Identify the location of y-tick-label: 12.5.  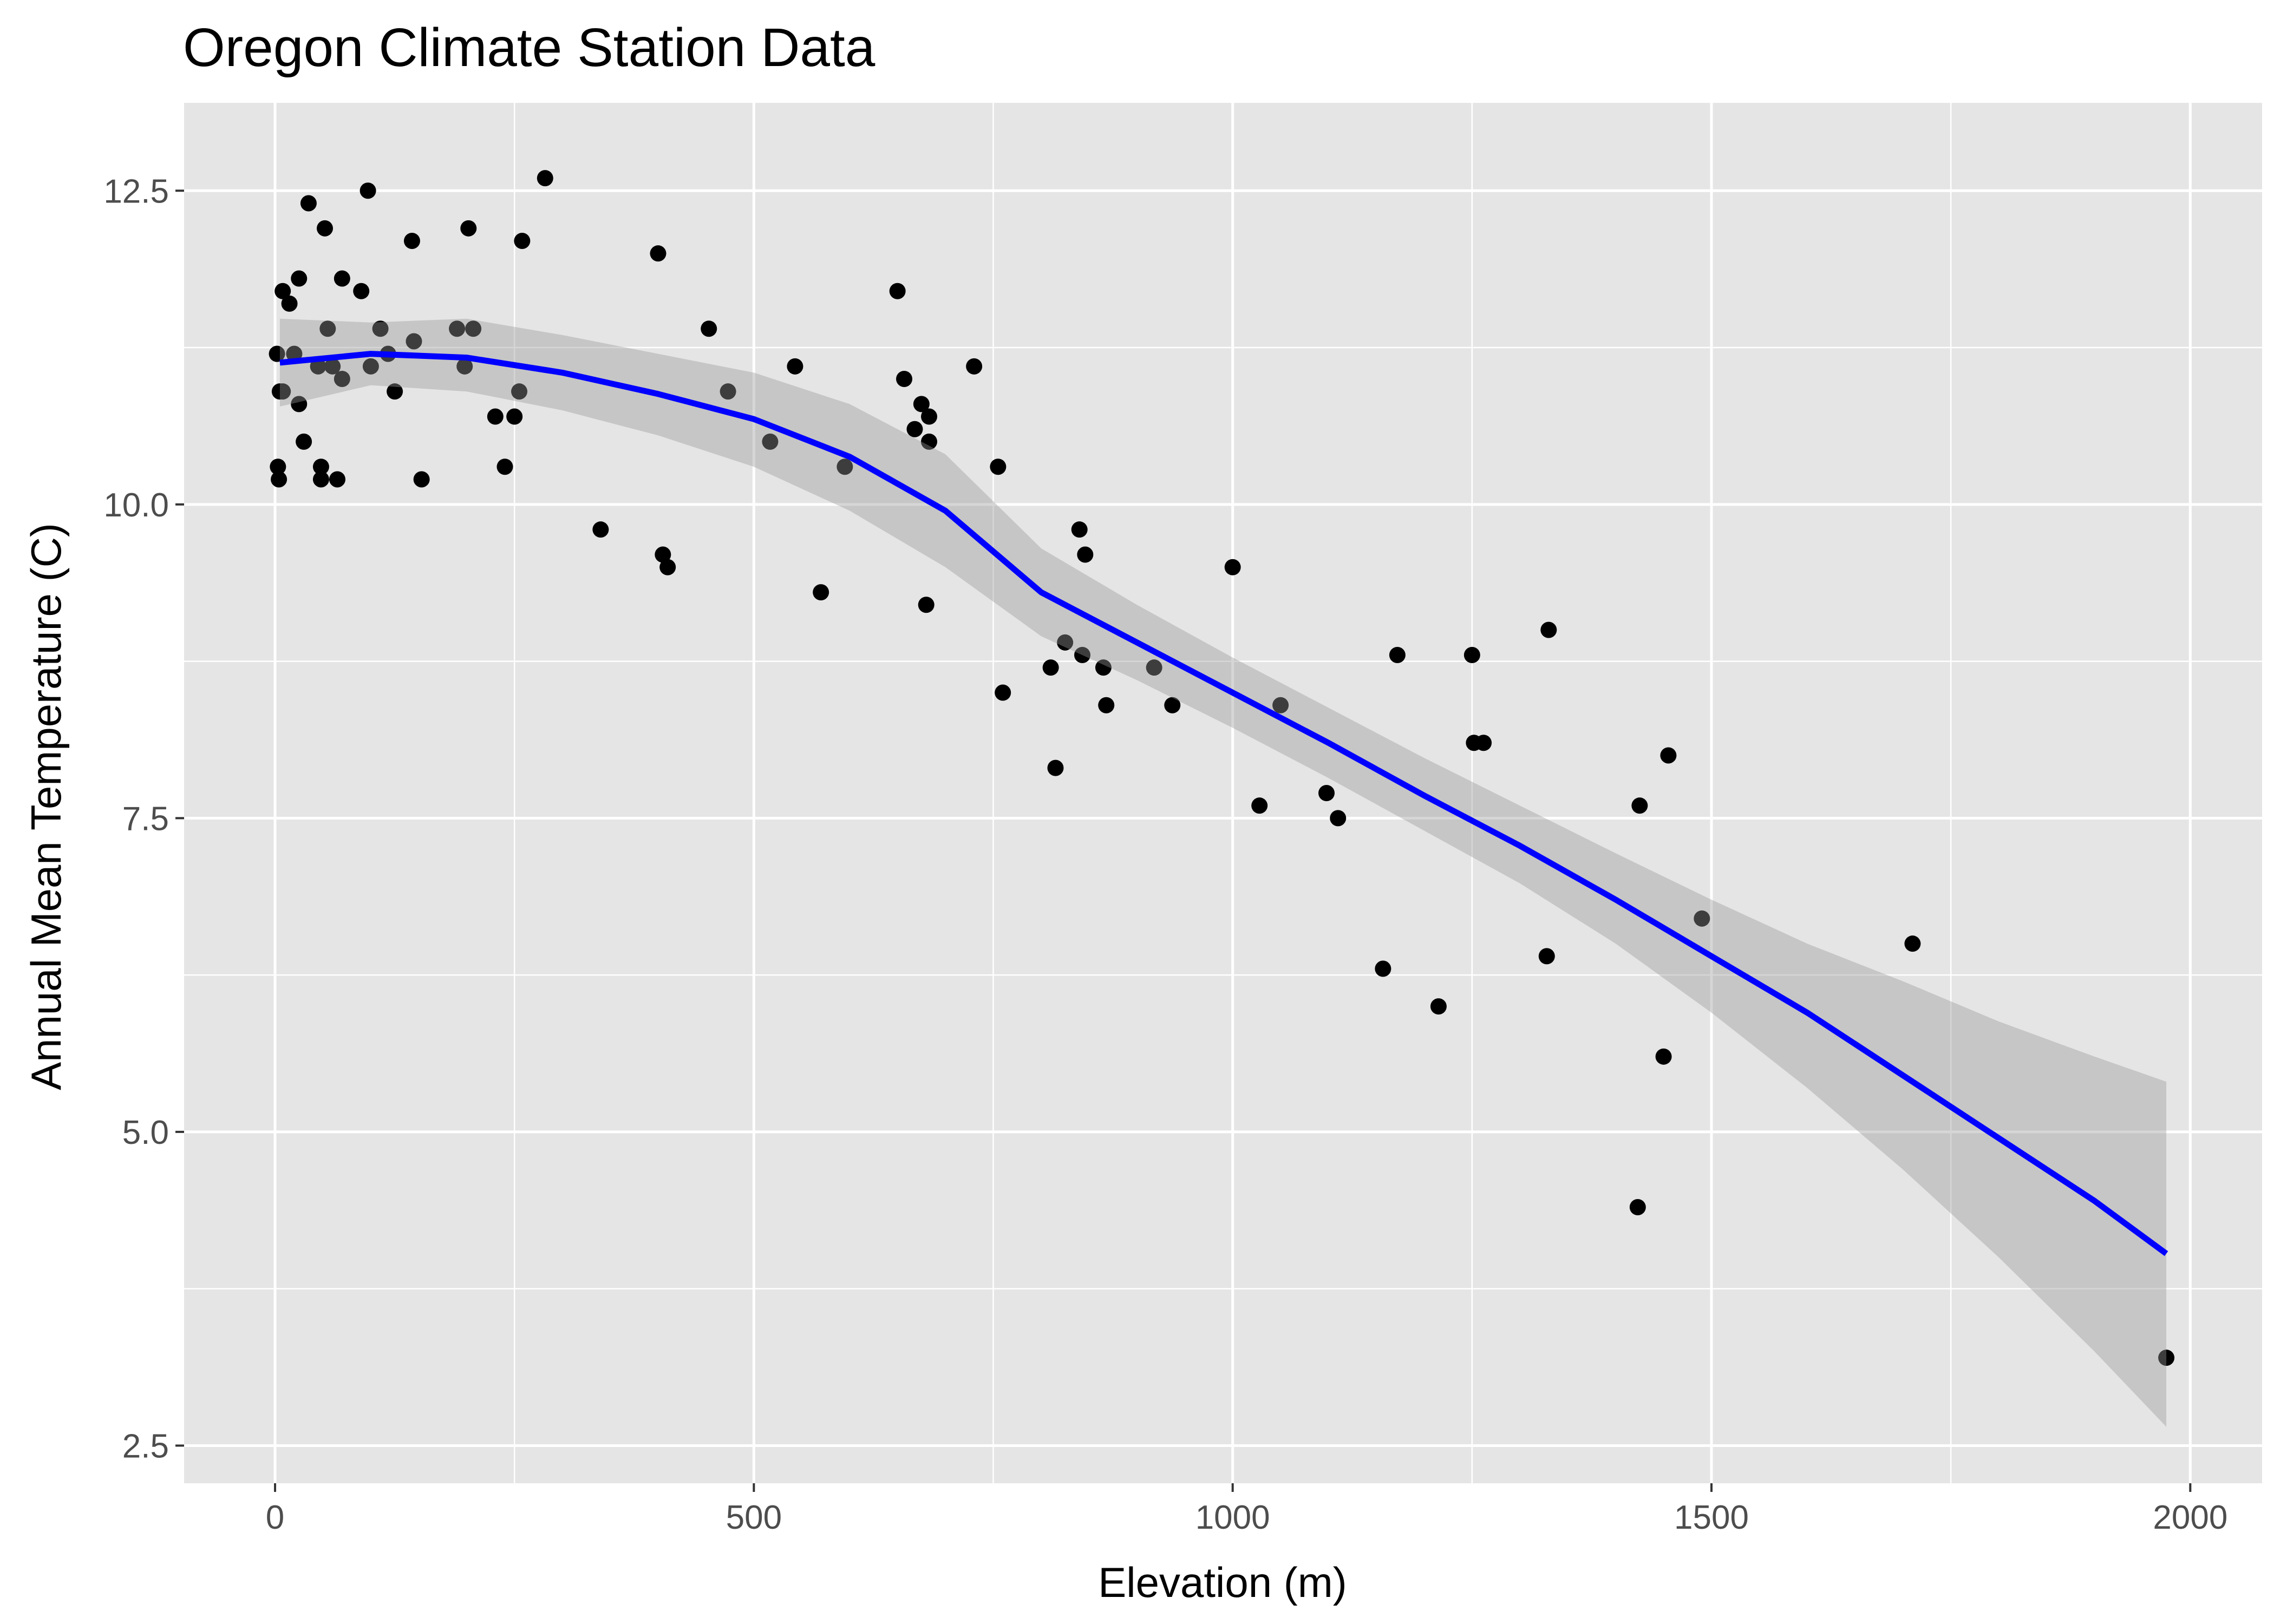
(136, 192).